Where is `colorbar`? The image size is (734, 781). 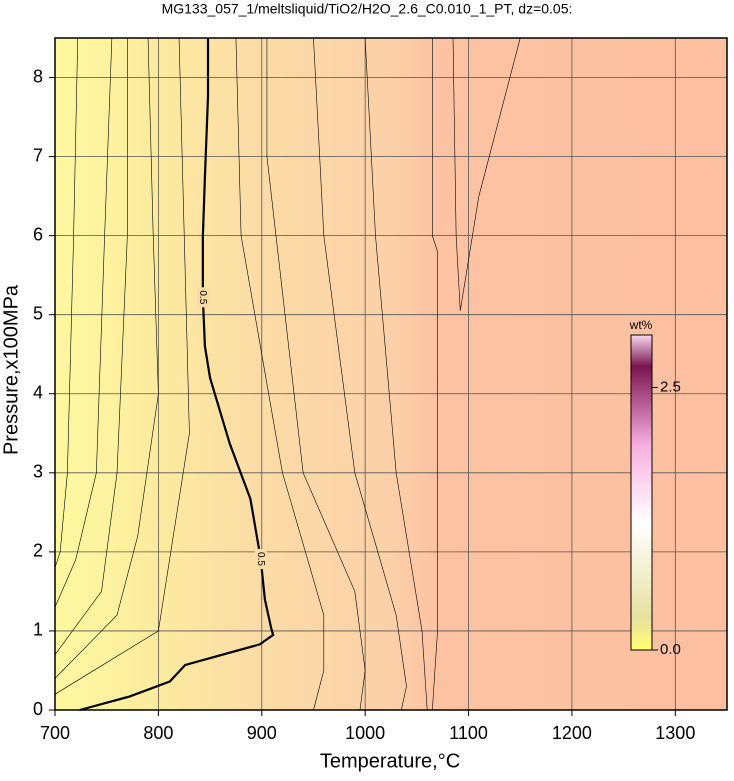
colorbar is located at coordinates (641, 492).